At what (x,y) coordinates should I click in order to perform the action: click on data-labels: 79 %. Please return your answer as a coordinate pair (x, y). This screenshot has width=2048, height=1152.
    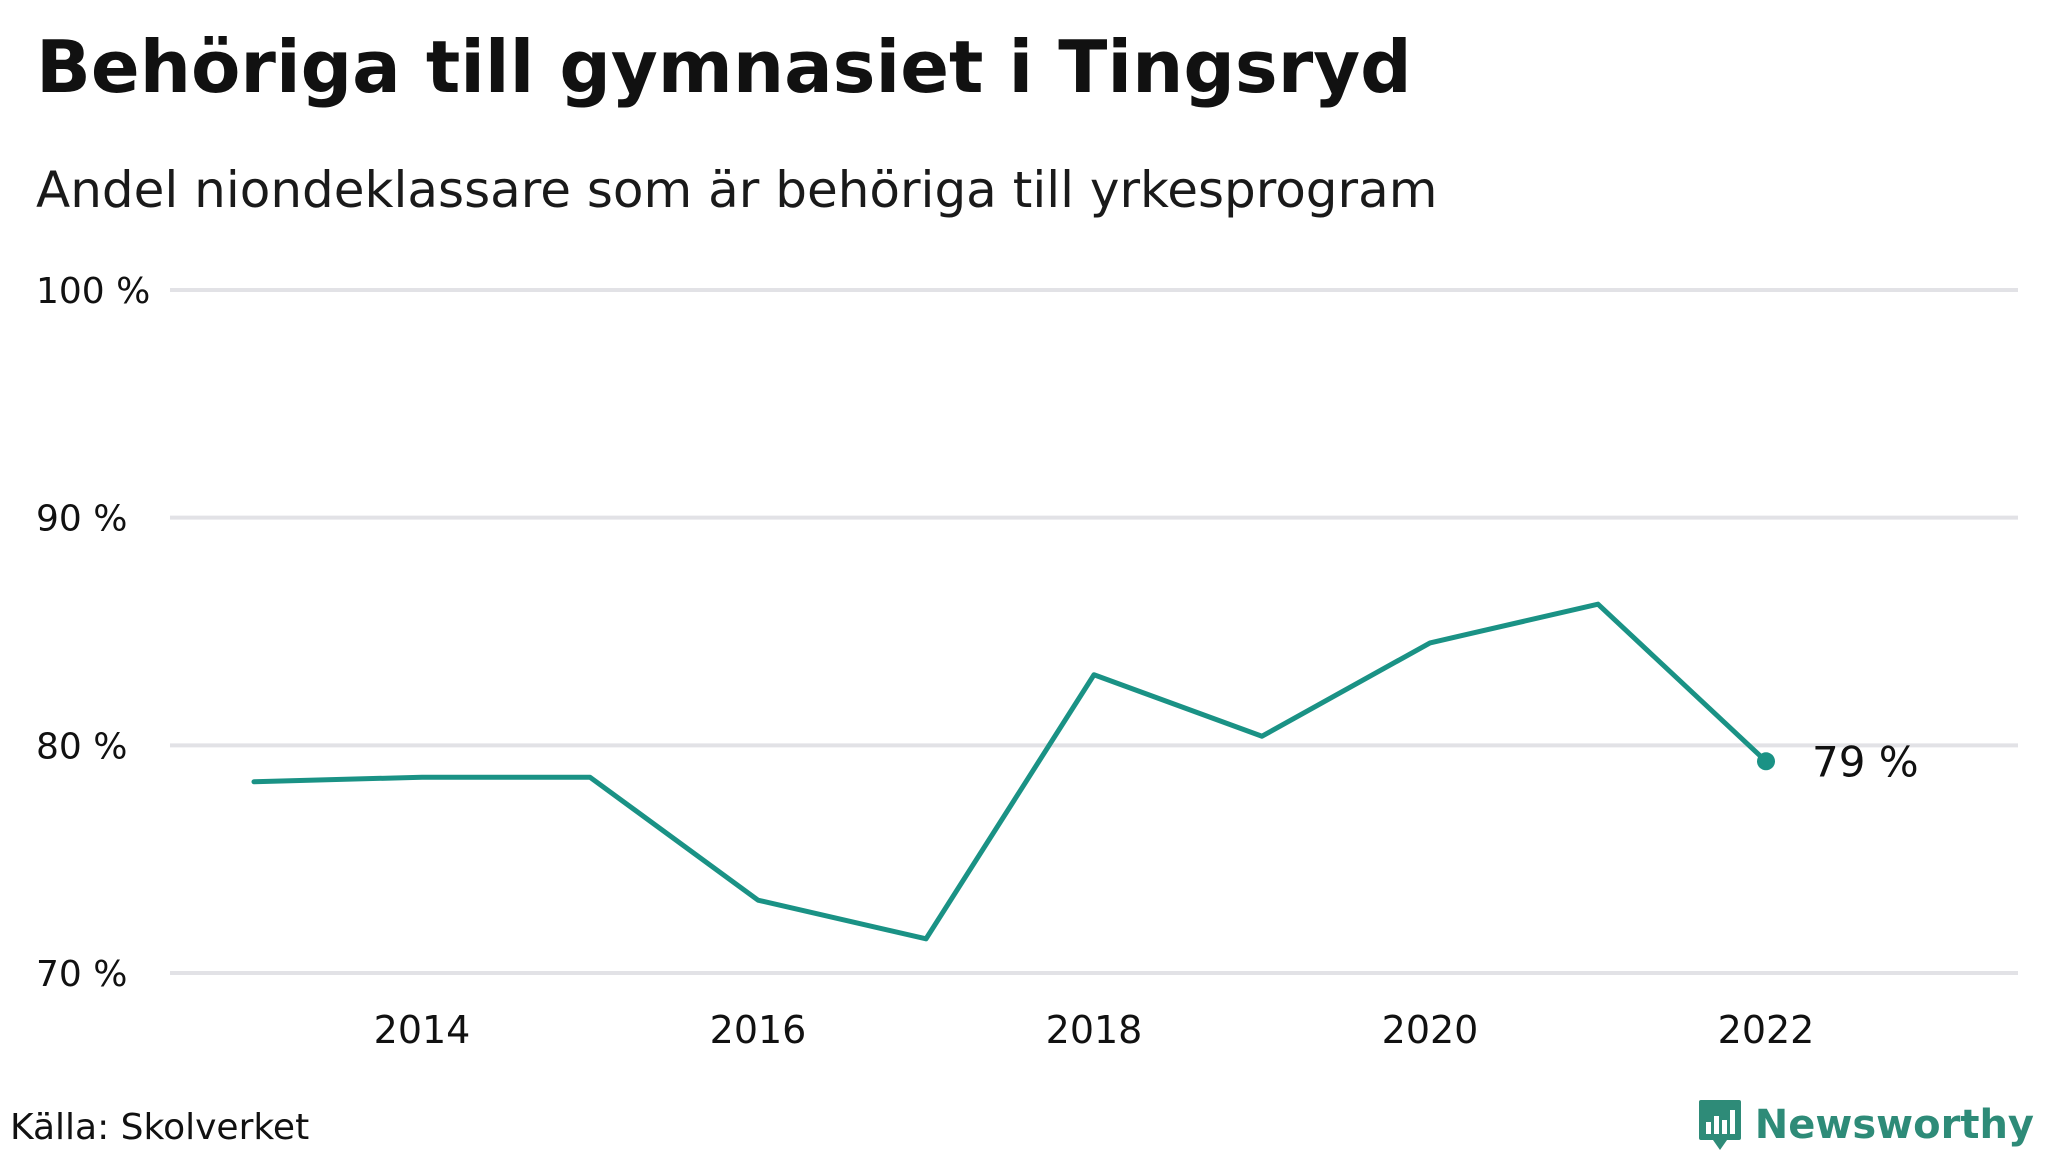
    Looking at the image, I should click on (1865, 761).